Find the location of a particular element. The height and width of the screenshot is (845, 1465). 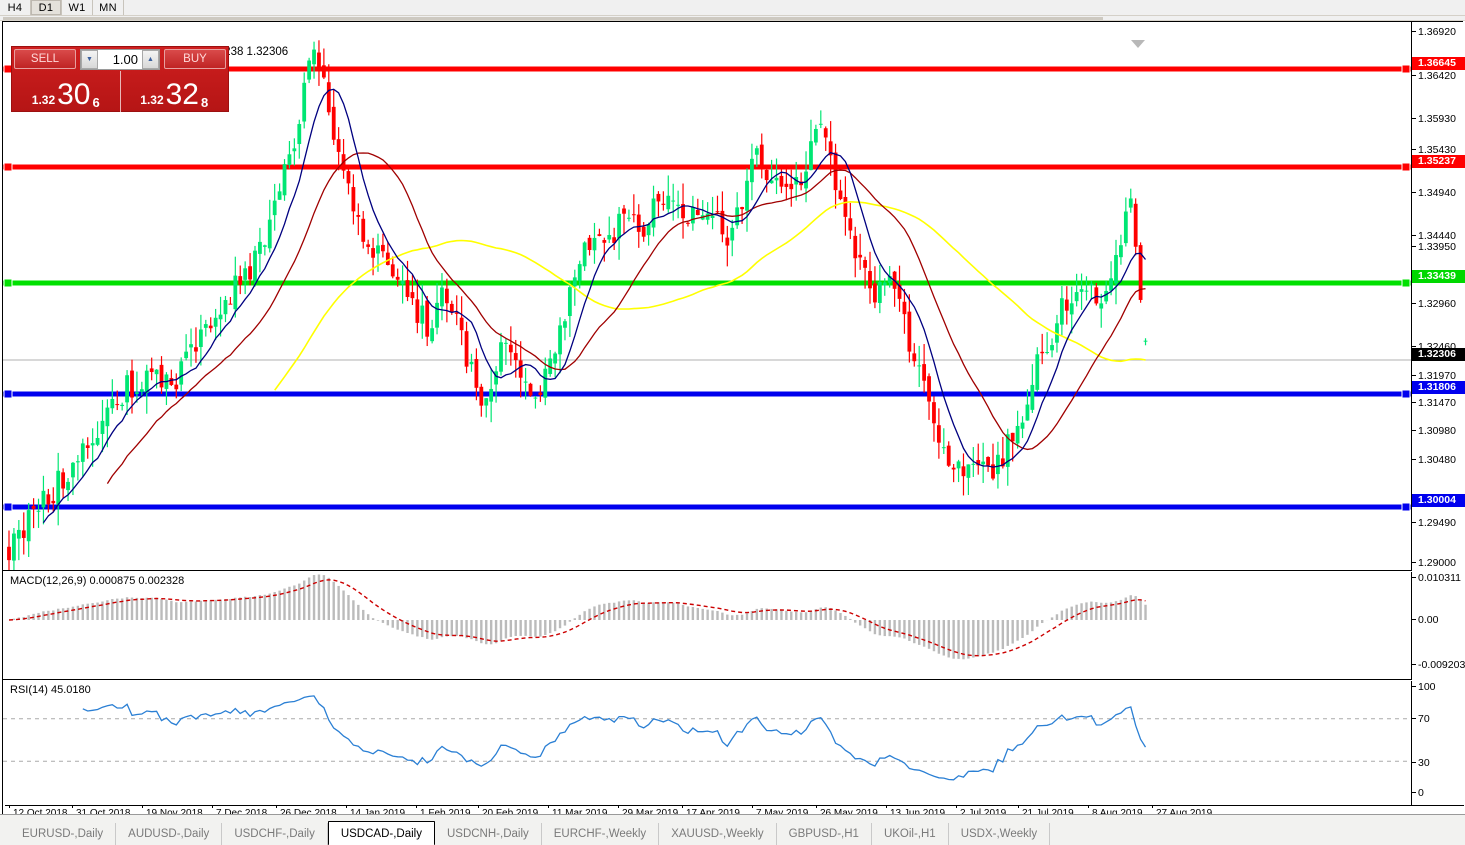

macd-axis: 0.010311 0.00 -0.009203 is located at coordinates (1438, 626).